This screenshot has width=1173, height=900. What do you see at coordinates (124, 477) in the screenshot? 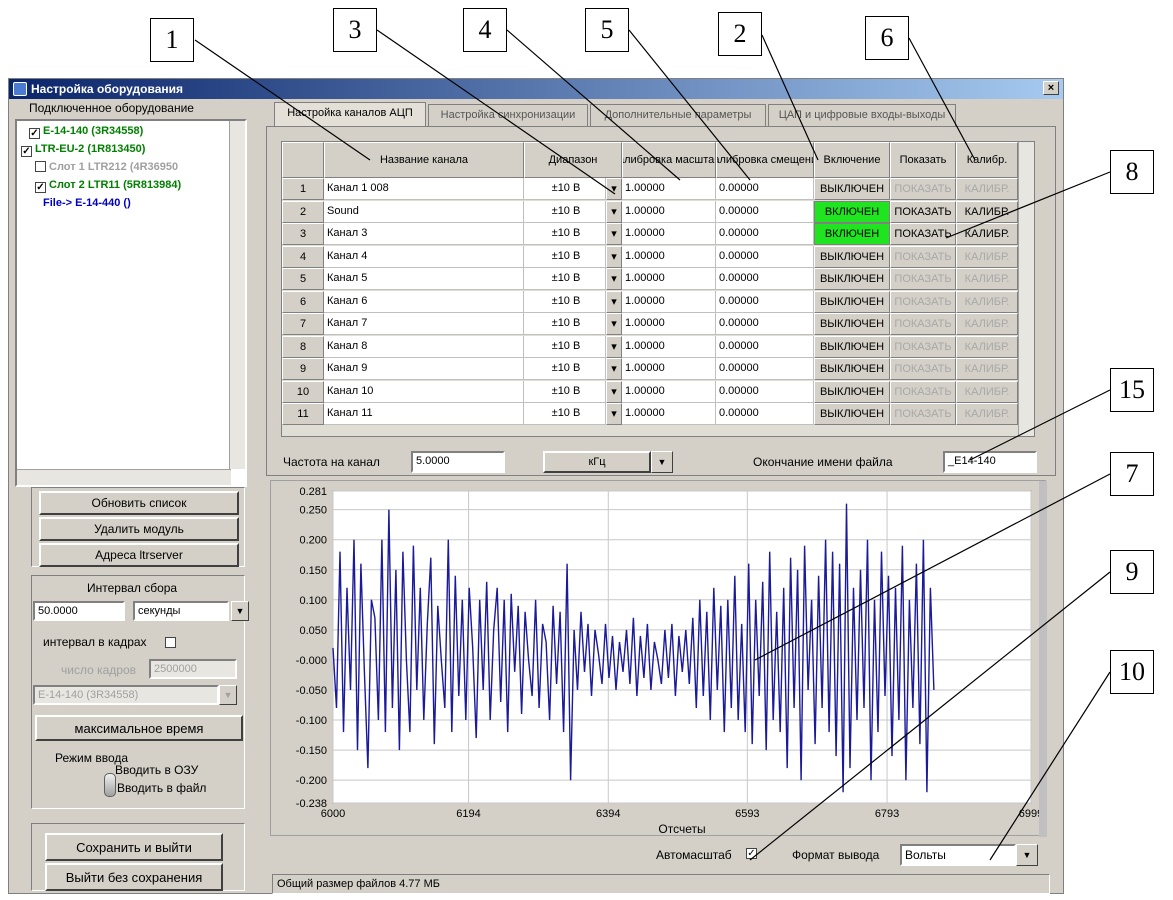
I see `tree-scrollbar-h` at bounding box center [124, 477].